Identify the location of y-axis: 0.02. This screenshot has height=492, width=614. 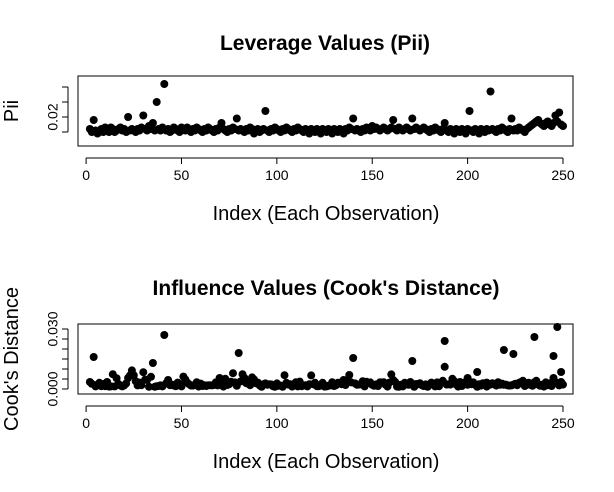
(57, 109).